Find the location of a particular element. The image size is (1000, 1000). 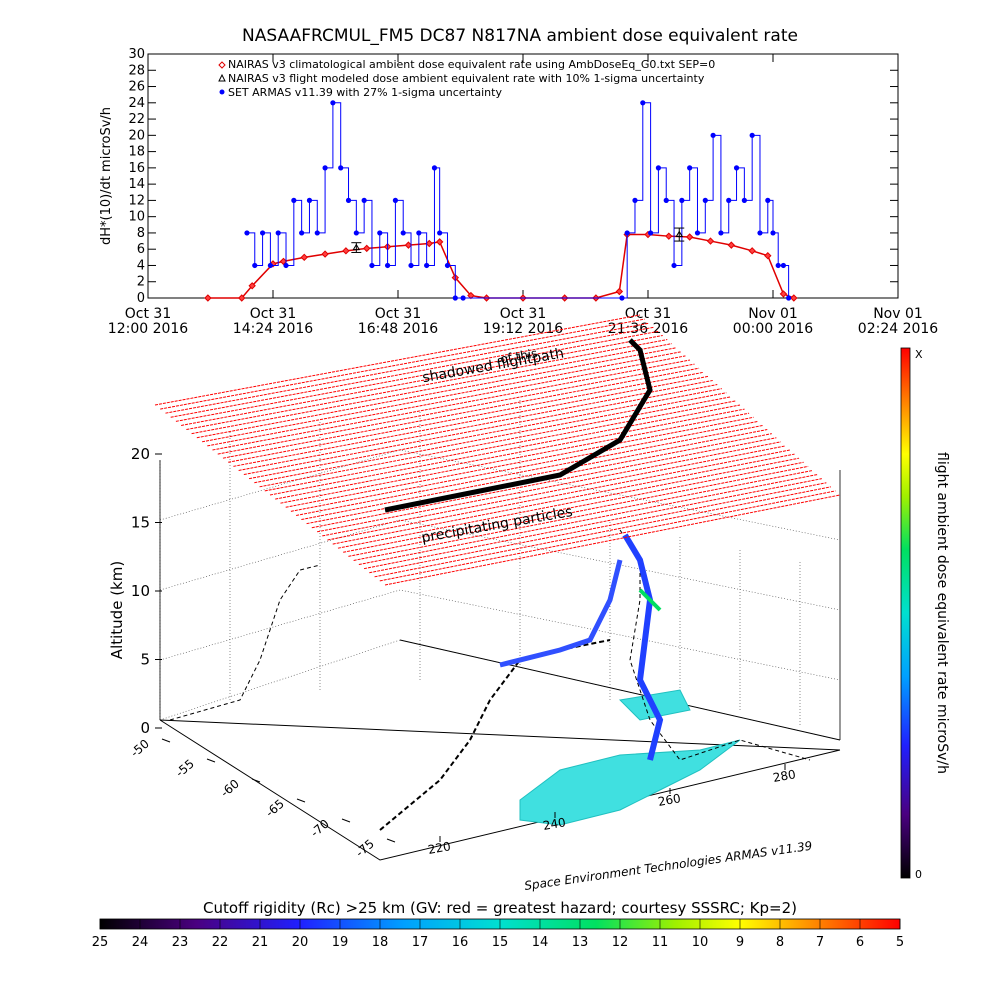

y-tick-label: 28 is located at coordinates (136, 70).